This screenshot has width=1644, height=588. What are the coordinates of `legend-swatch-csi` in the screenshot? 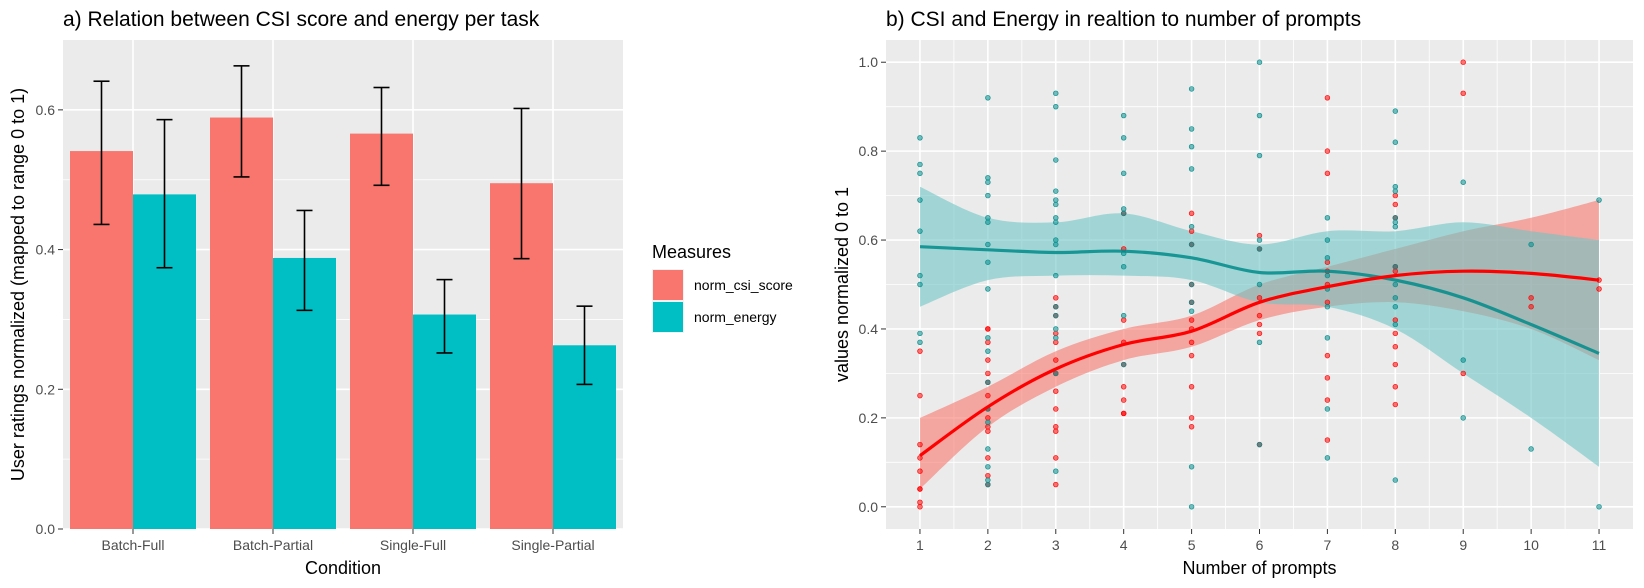 It's located at (668, 285).